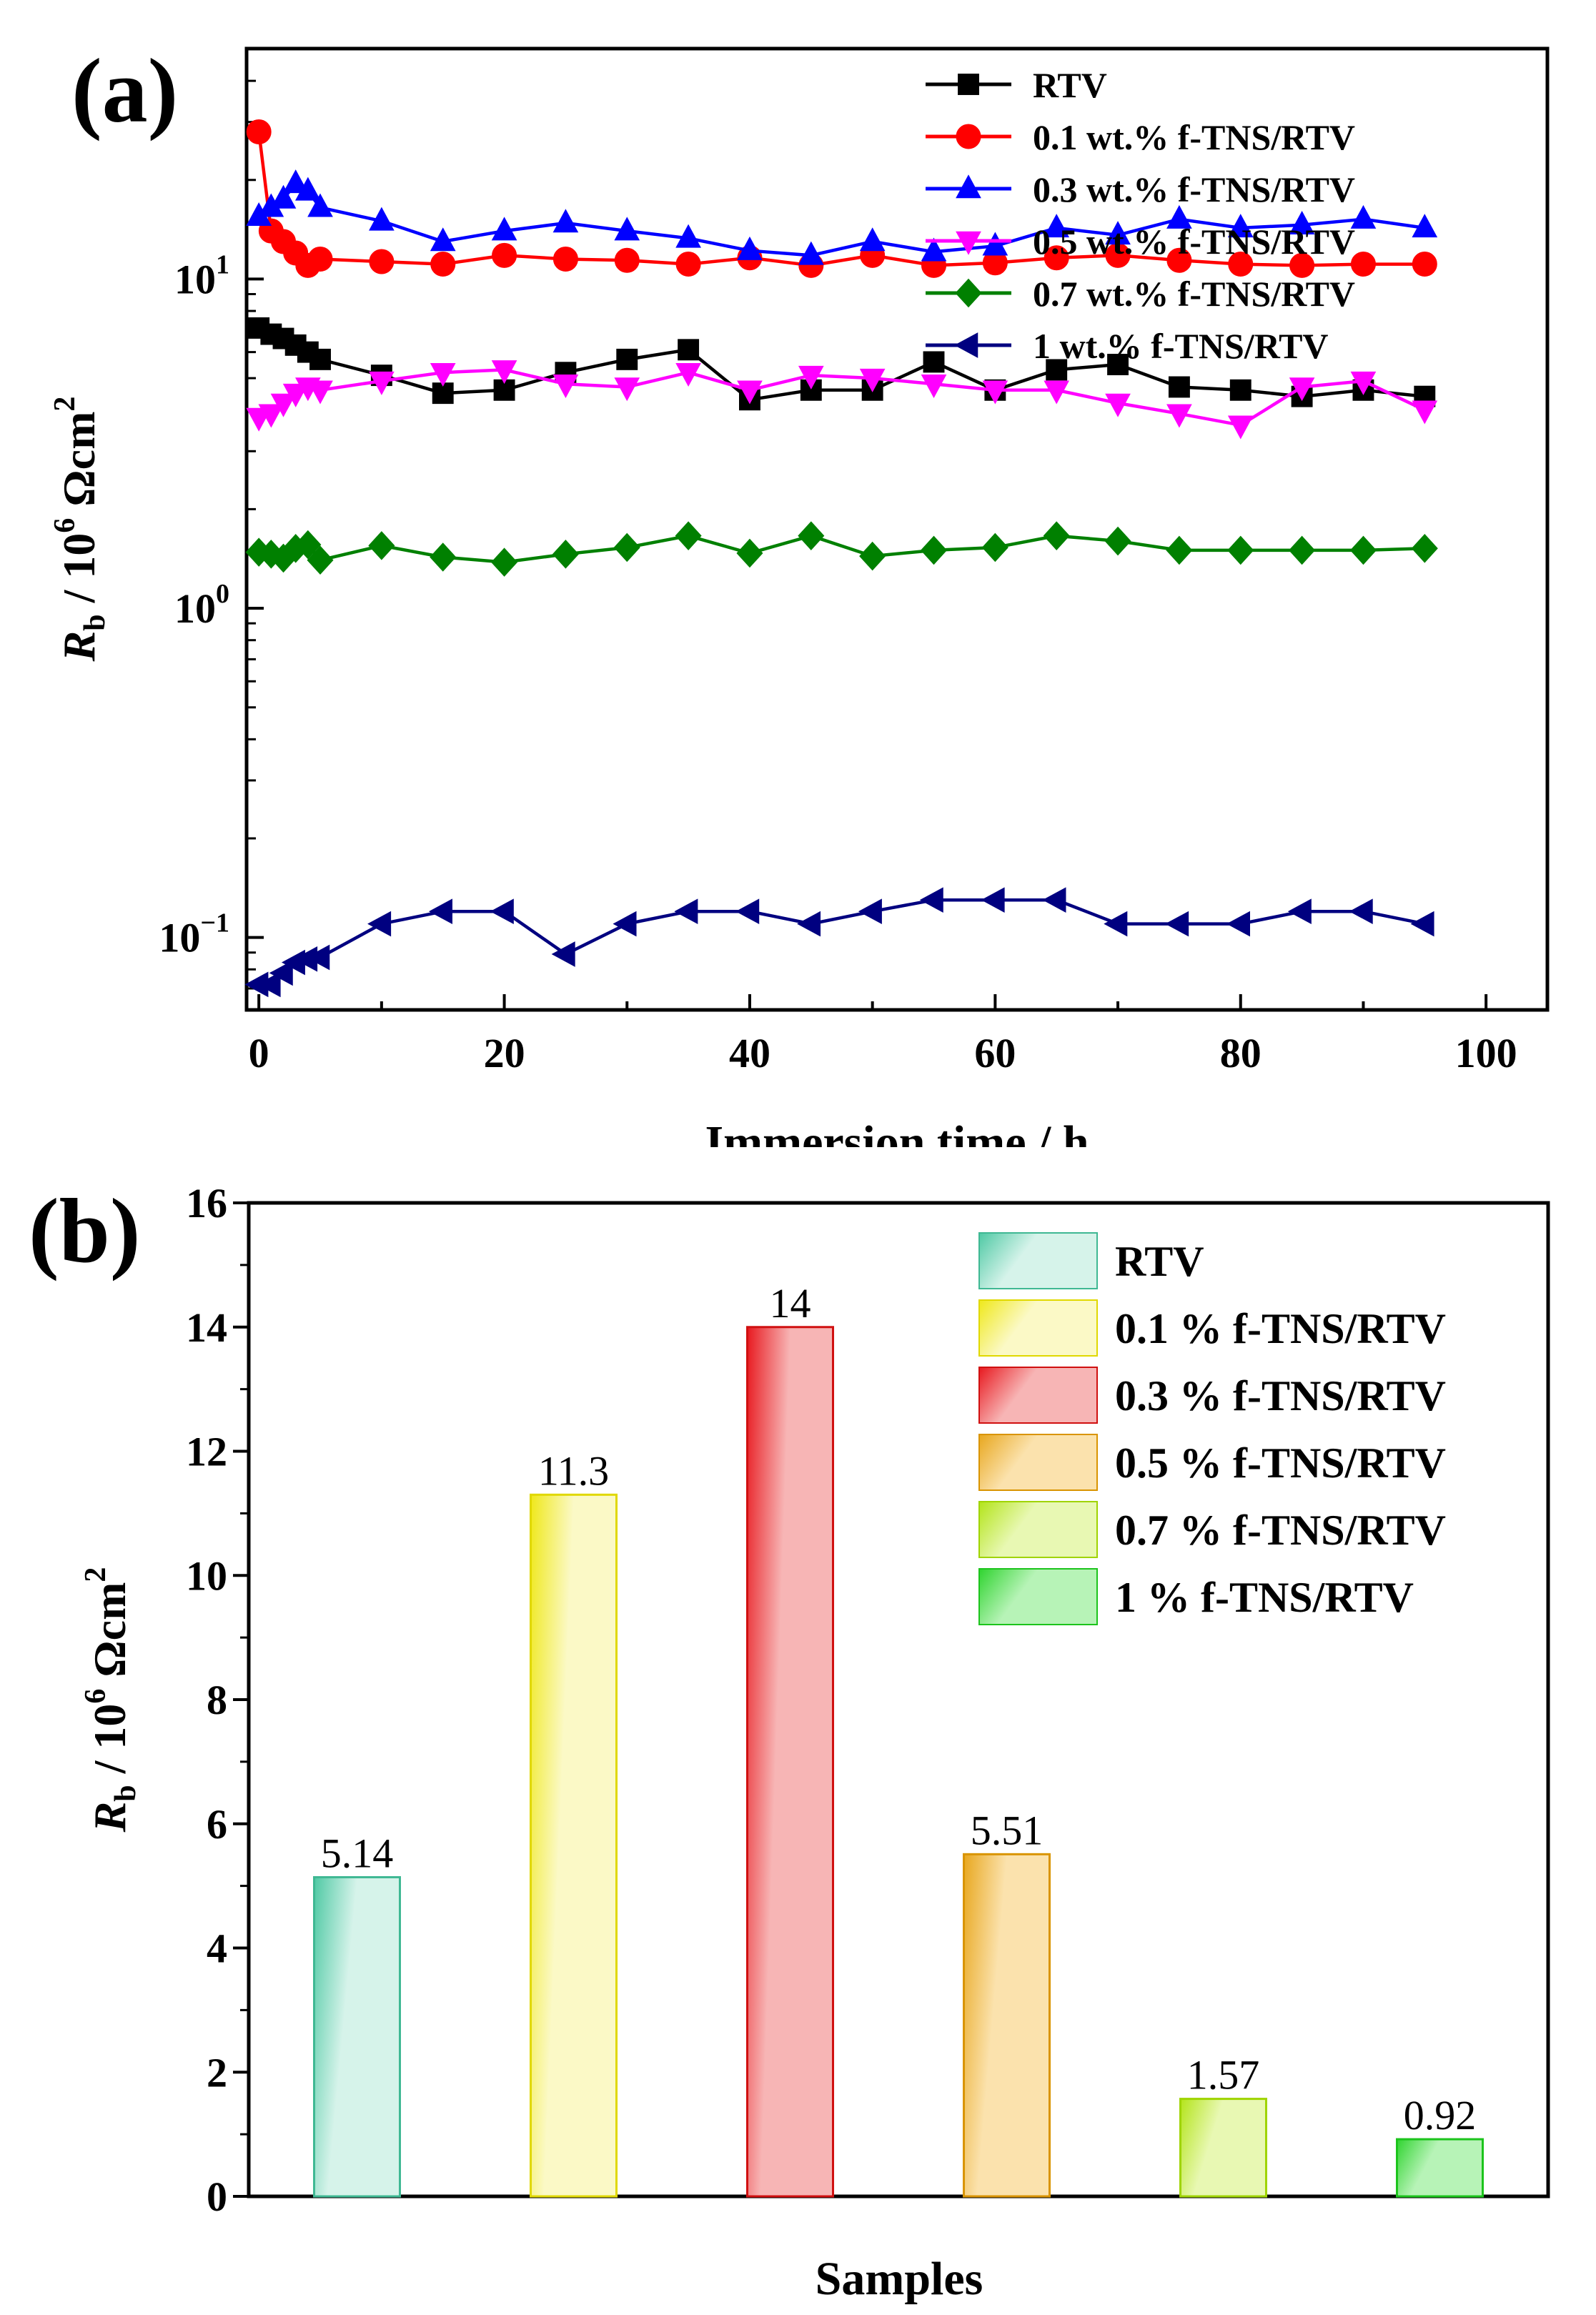  I want to click on bar-value-label: 1.57, so click(1223, 2075).